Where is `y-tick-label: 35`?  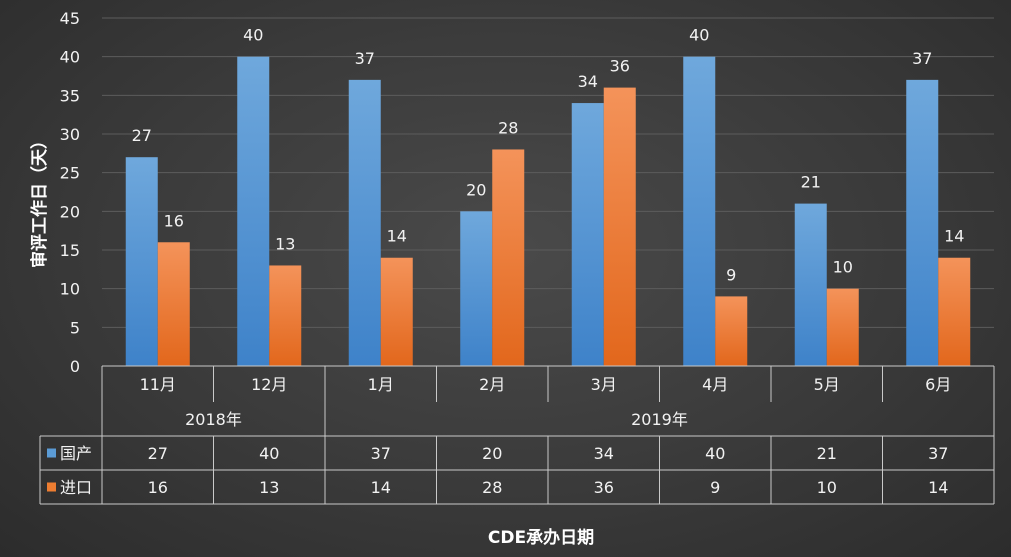
y-tick-label: 35 is located at coordinates (70, 95).